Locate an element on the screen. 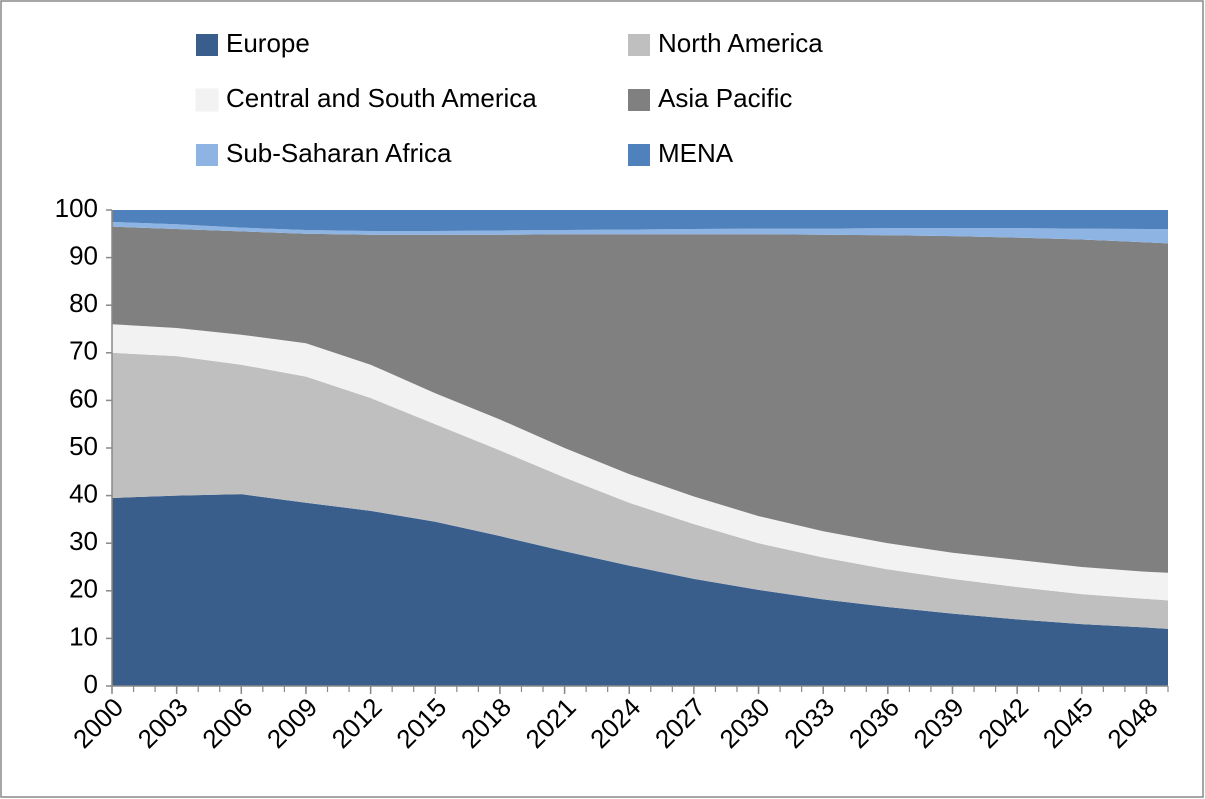  y-tick-label: 0 is located at coordinates (91, 684).